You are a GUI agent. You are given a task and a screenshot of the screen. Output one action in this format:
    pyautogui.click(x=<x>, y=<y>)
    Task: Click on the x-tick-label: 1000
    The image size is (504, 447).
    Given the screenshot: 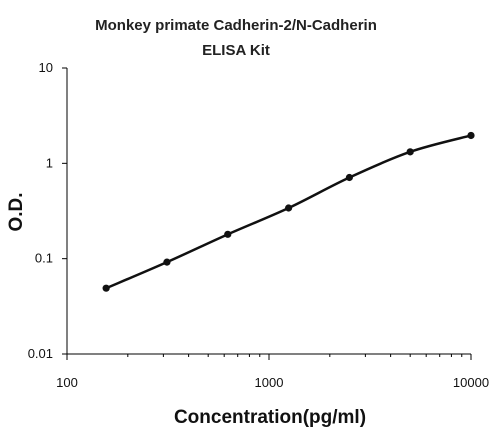 What is the action you would take?
    pyautogui.click(x=269, y=382)
    